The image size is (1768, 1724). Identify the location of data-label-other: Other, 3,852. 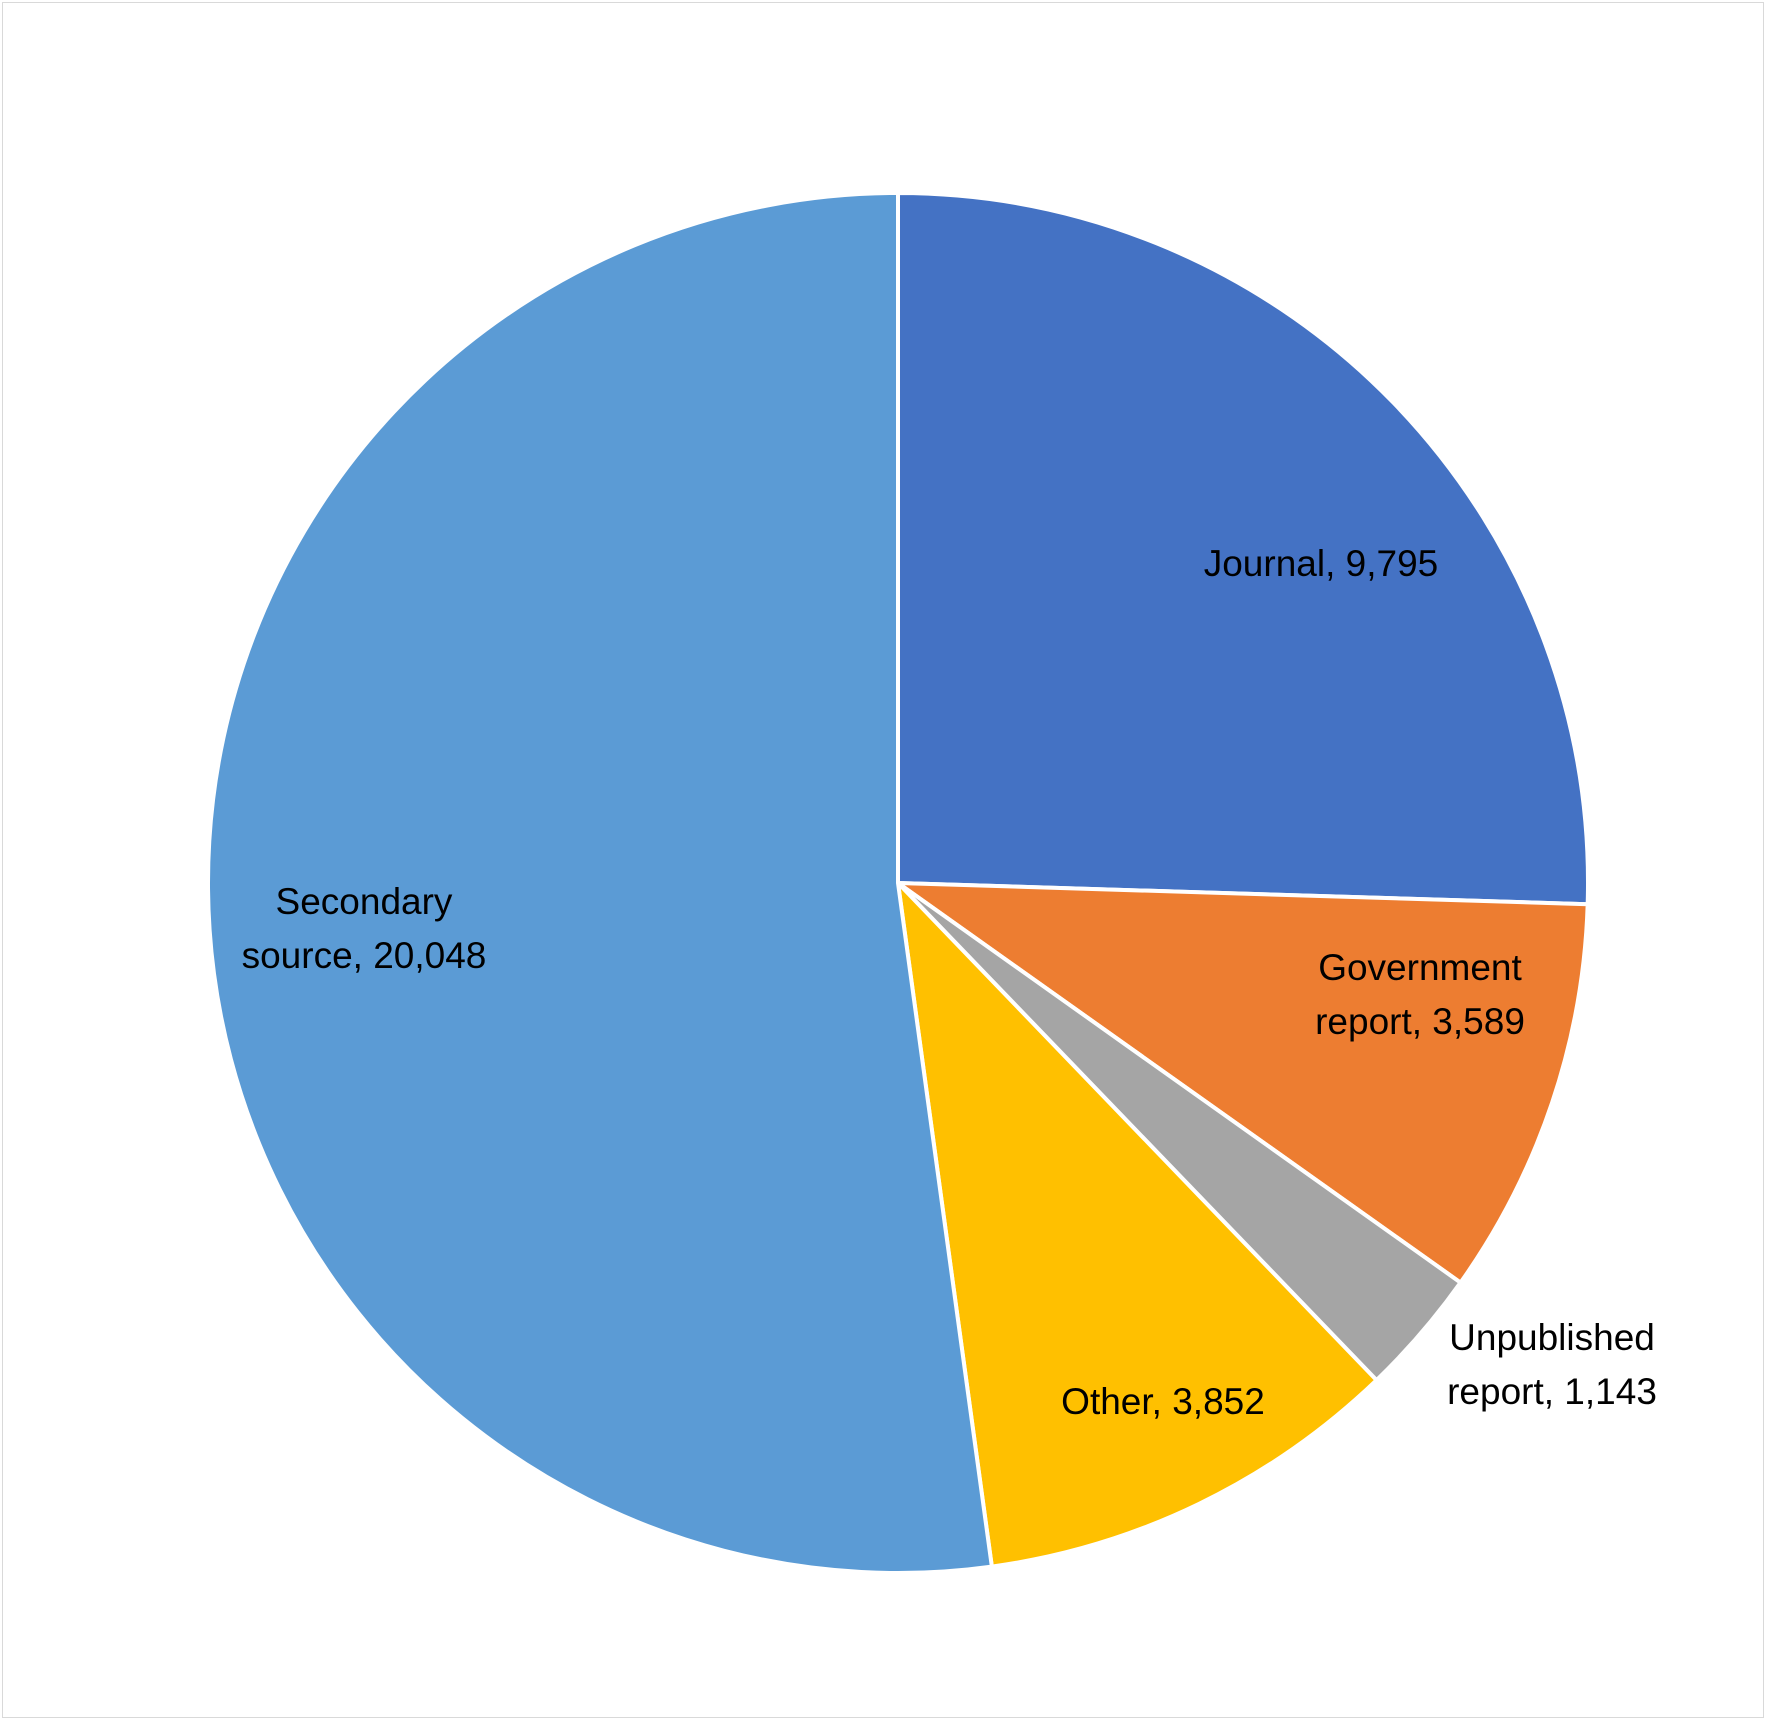
(1163, 1401).